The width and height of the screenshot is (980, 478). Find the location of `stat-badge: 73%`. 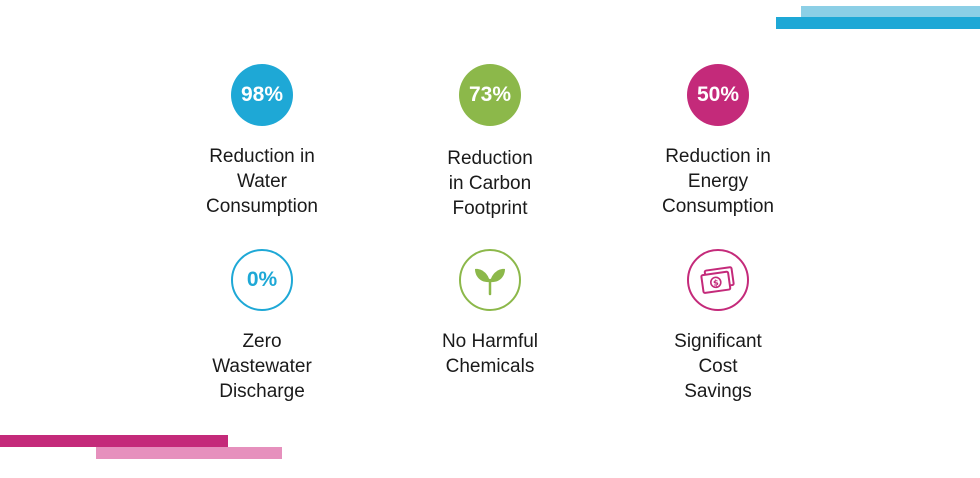

stat-badge: 73% is located at coordinates (490, 95).